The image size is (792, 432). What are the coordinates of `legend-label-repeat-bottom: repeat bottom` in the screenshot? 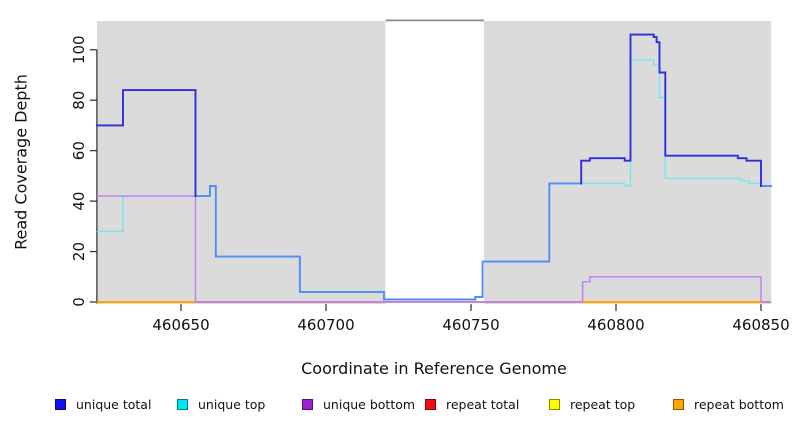 It's located at (739, 404).